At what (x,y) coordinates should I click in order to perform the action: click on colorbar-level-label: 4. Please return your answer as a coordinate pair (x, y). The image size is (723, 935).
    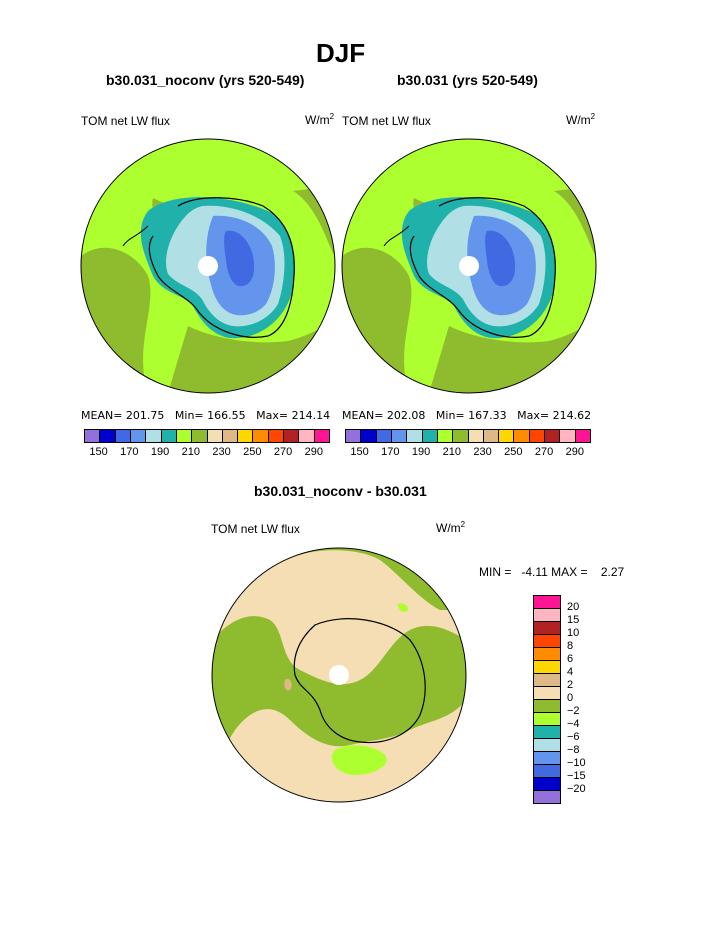
    Looking at the image, I should click on (570, 672).